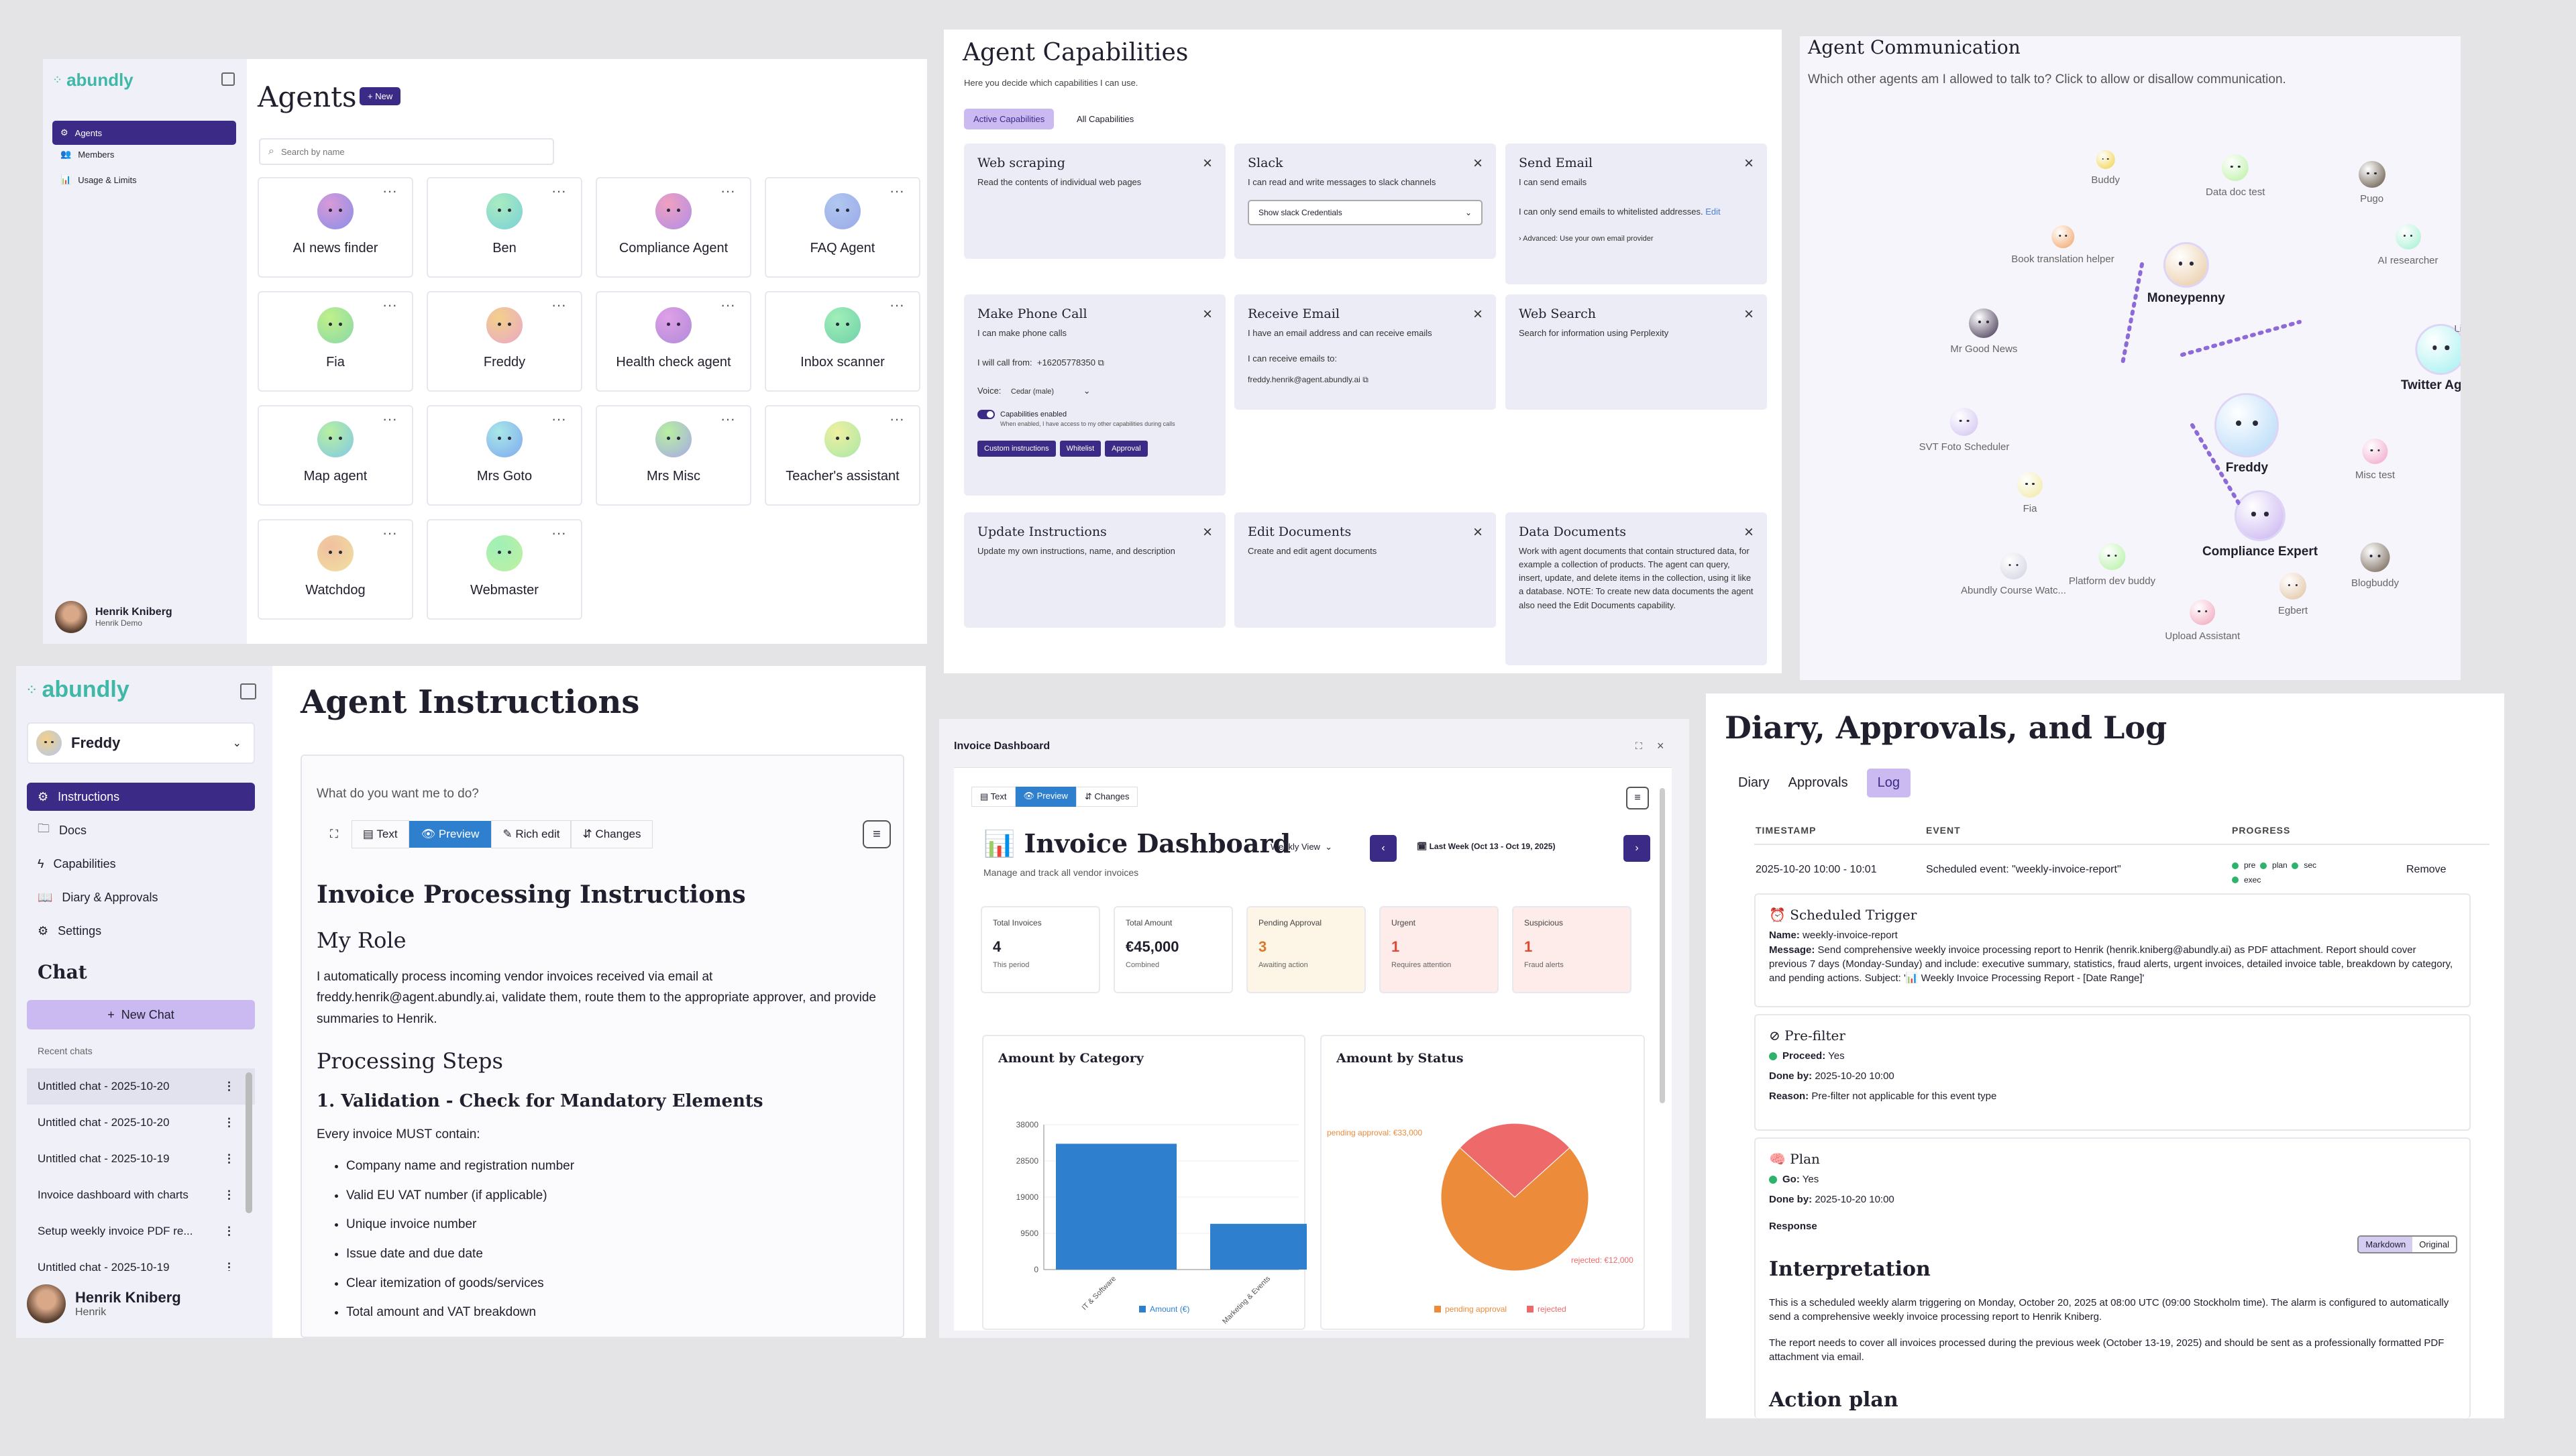 The height and width of the screenshot is (1456, 2576). Describe the element at coordinates (2375, 460) in the screenshot. I see `agent-node: Misc test` at that location.